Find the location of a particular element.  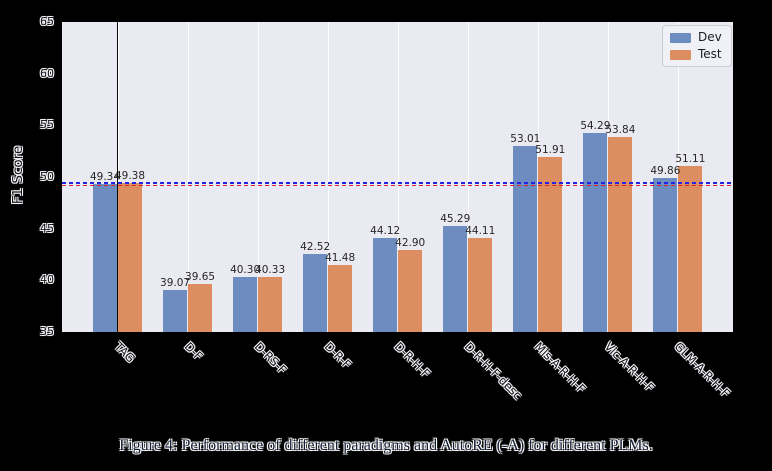

bar-value-test-Vic-A-R-H-F: 53.84 is located at coordinates (620, 130).